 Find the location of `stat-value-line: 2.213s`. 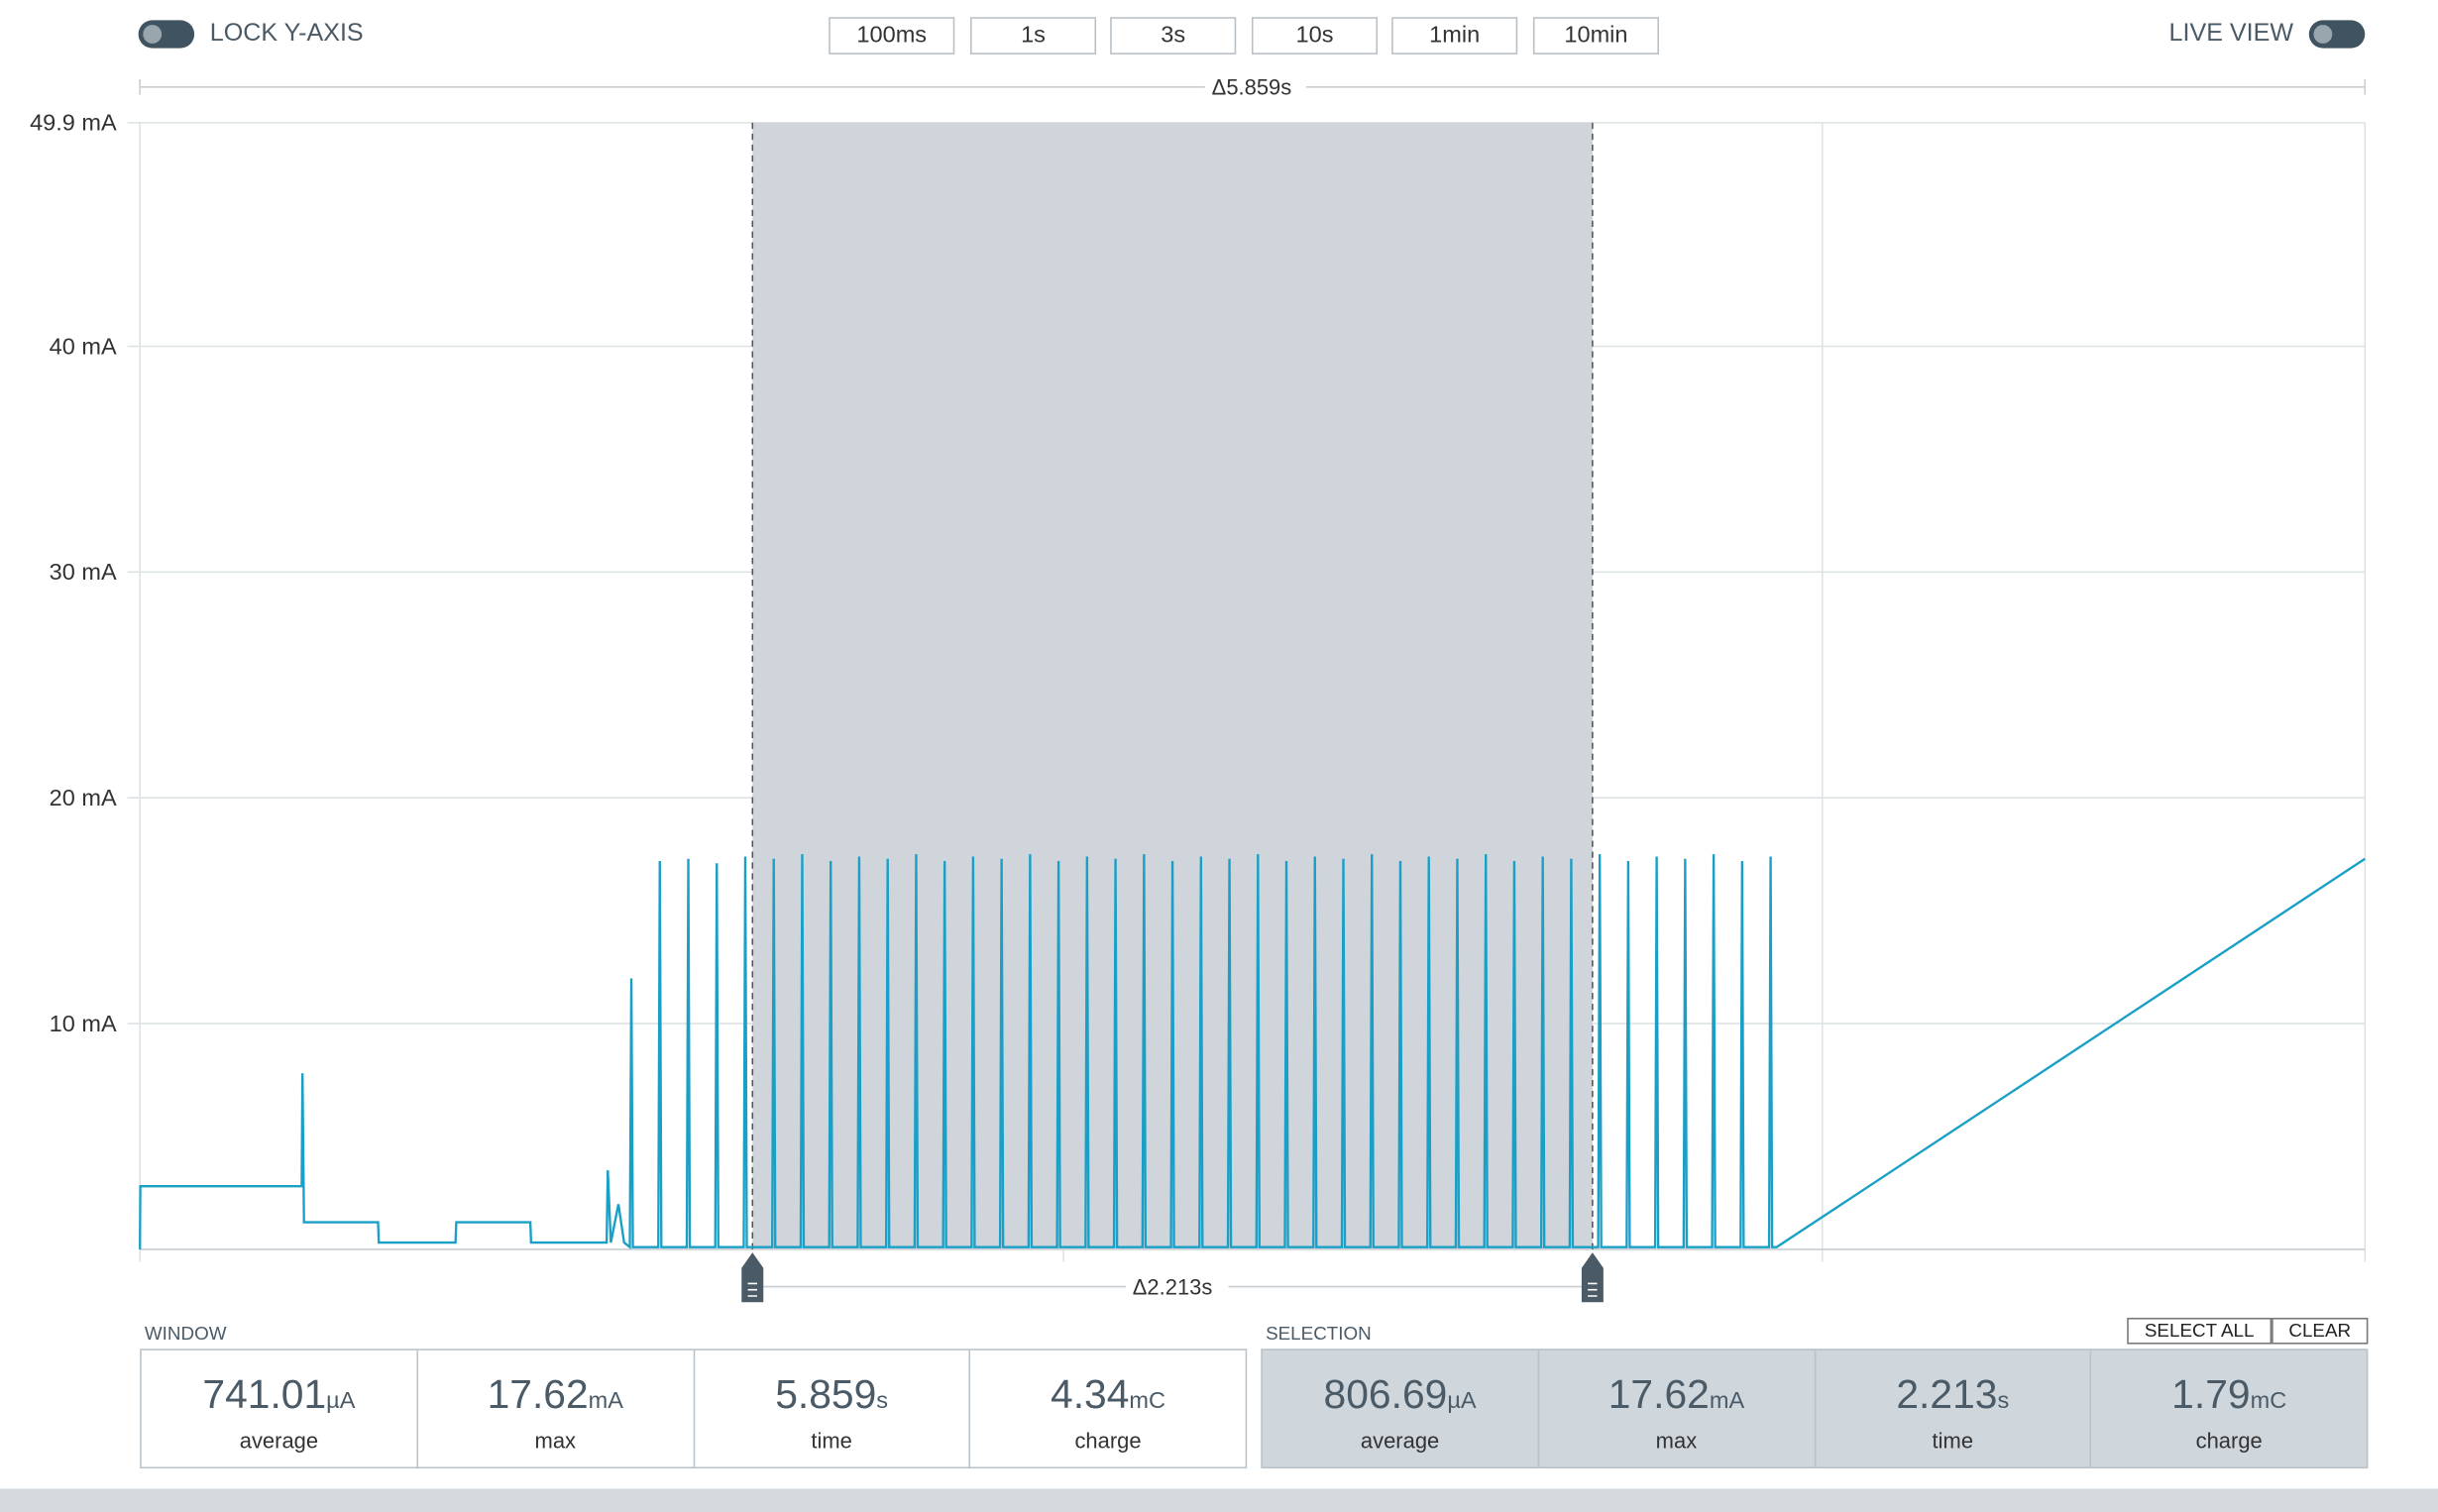

stat-value-line: 2.213s is located at coordinates (1953, 1395).